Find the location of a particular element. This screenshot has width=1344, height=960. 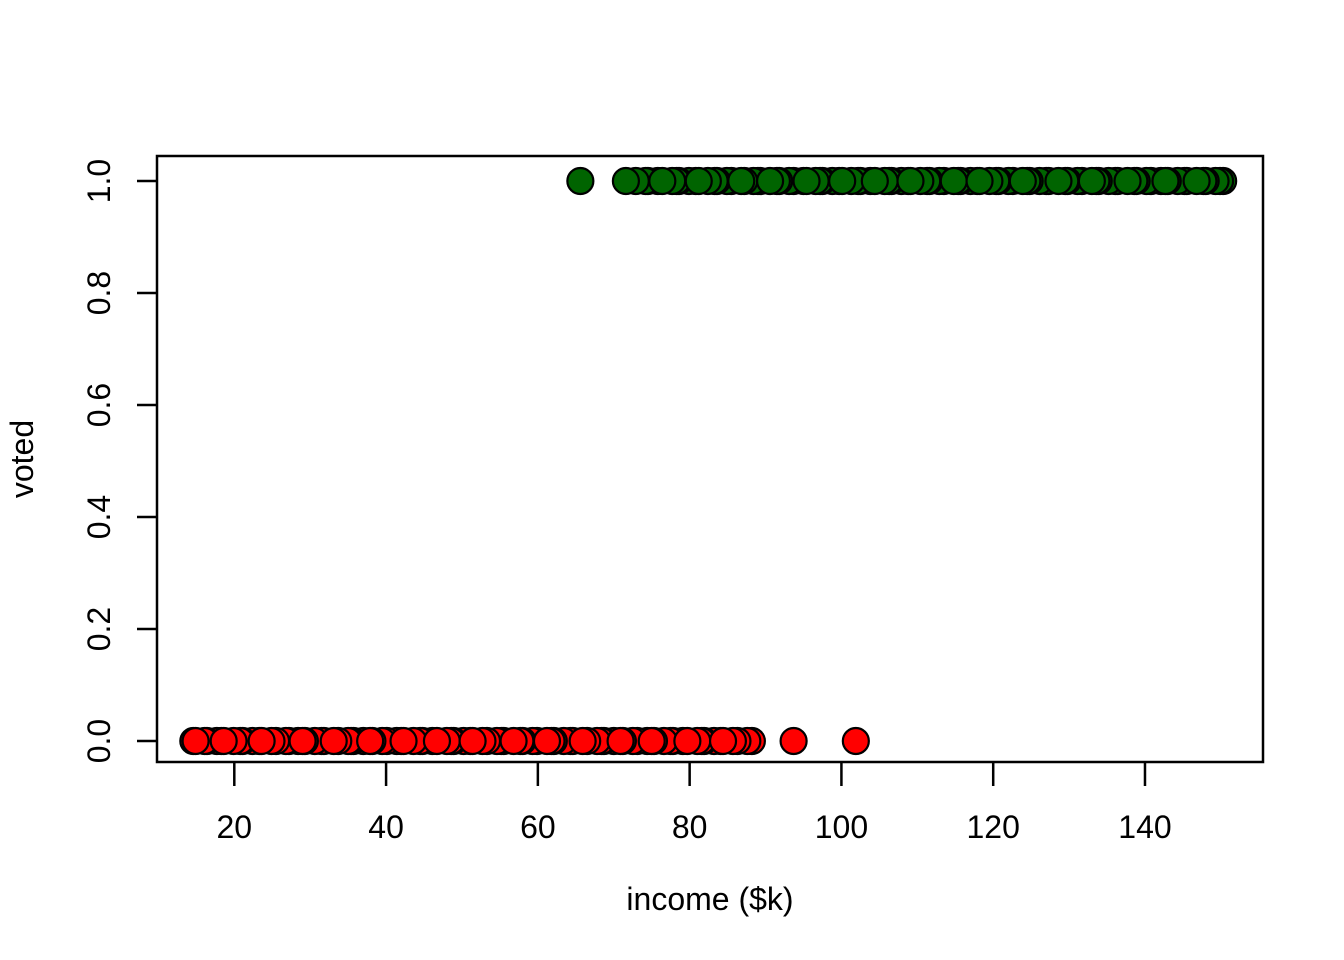

x-tick-label: 140 is located at coordinates (1144, 827).